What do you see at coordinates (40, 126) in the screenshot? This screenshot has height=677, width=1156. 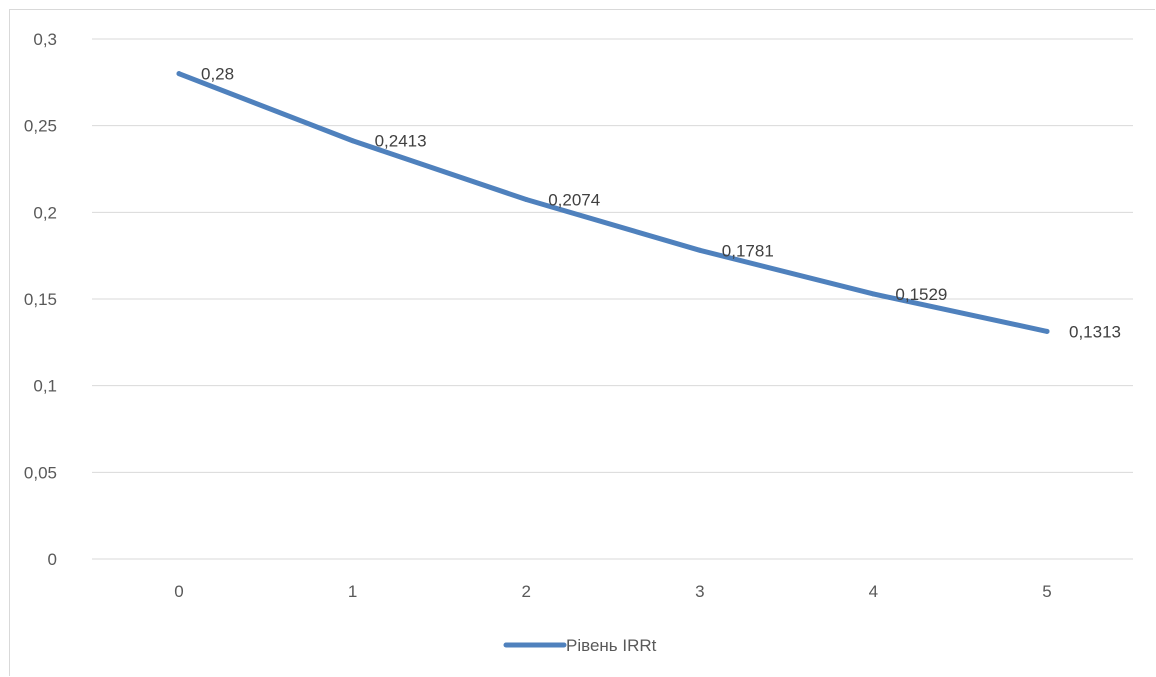 I see `y-tick-label: 0,25` at bounding box center [40, 126].